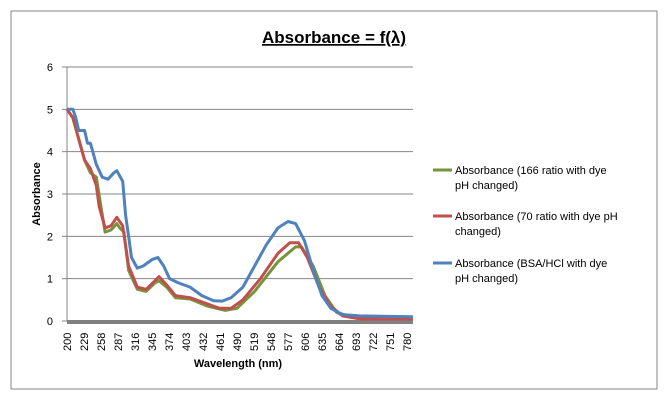  What do you see at coordinates (272, 342) in the screenshot?
I see `x-tick-label: 548` at bounding box center [272, 342].